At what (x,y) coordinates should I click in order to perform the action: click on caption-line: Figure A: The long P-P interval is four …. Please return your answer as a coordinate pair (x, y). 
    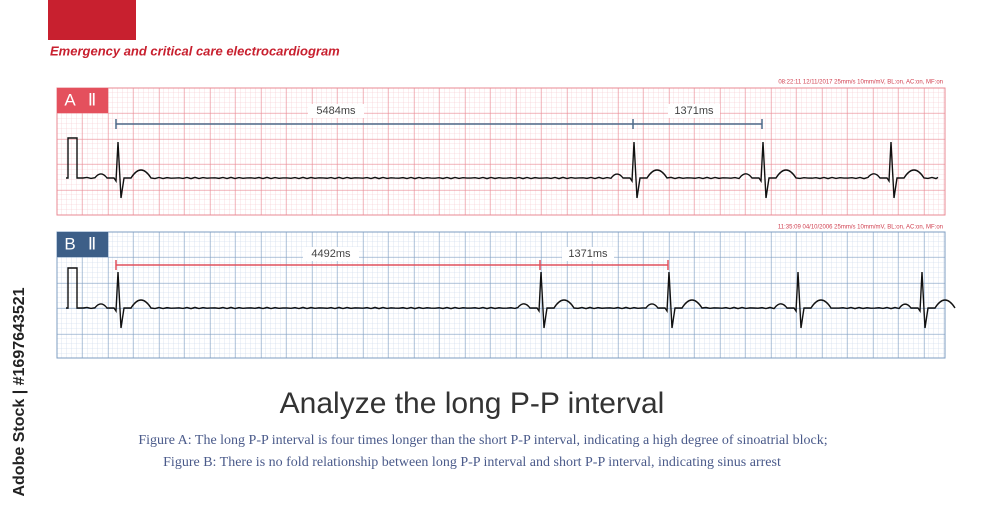
    Looking at the image, I should click on (482, 440).